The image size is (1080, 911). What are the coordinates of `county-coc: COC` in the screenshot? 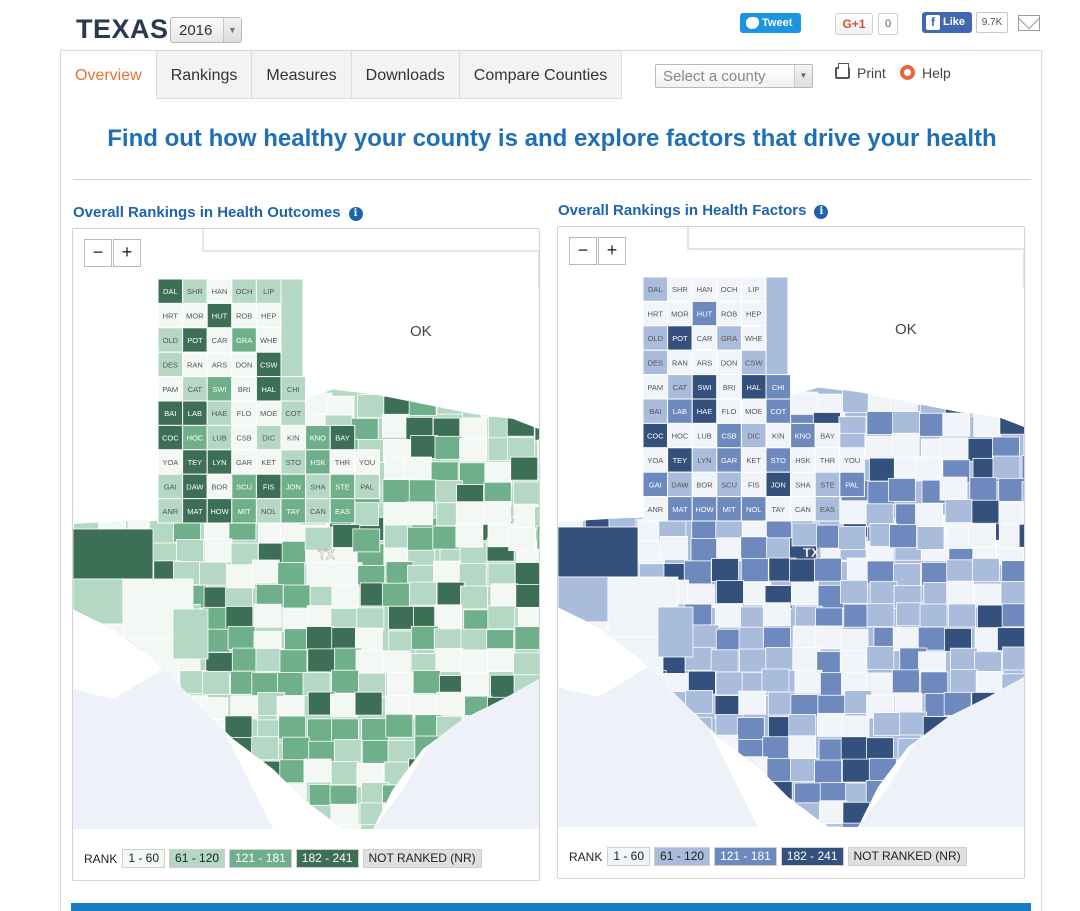 It's located at (655, 435).